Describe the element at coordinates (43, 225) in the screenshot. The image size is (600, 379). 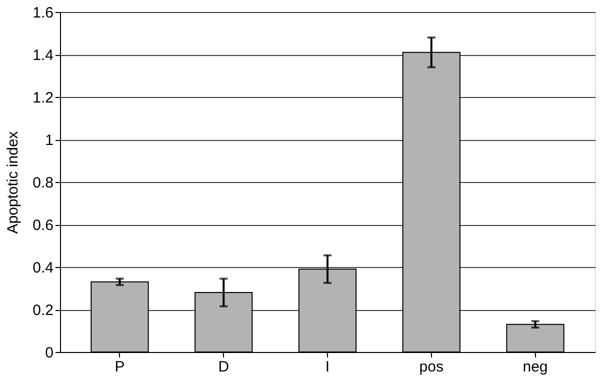
I see `y-tick-label: 0.6` at that location.